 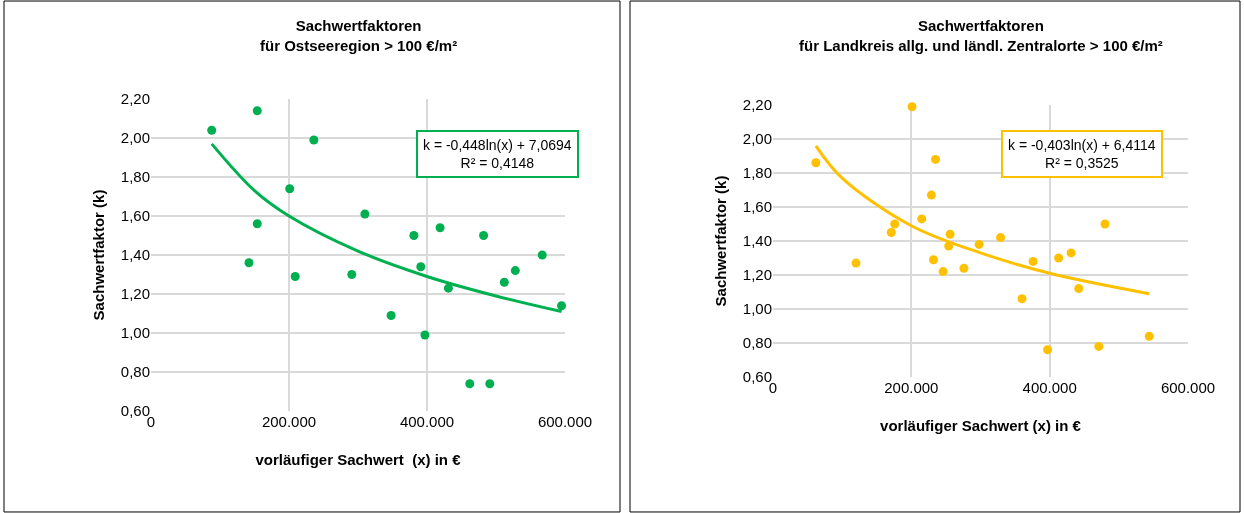 I want to click on chart-title: Sachwertfaktoren für Ostseeregion > 100 €/m², so click(x=359, y=35).